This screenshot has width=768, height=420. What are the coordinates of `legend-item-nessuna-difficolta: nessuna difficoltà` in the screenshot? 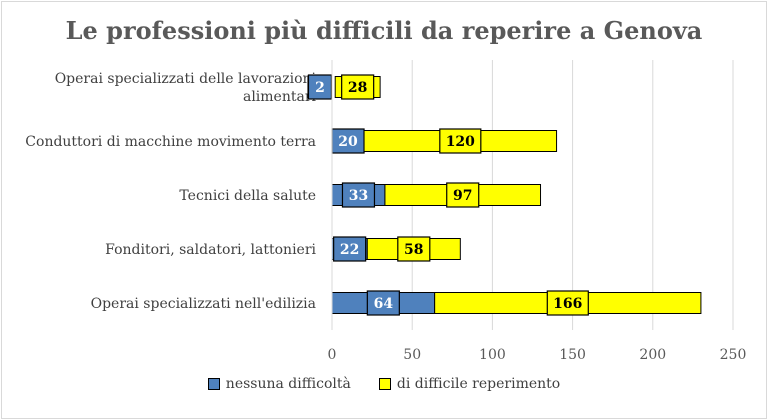 It's located at (279, 384).